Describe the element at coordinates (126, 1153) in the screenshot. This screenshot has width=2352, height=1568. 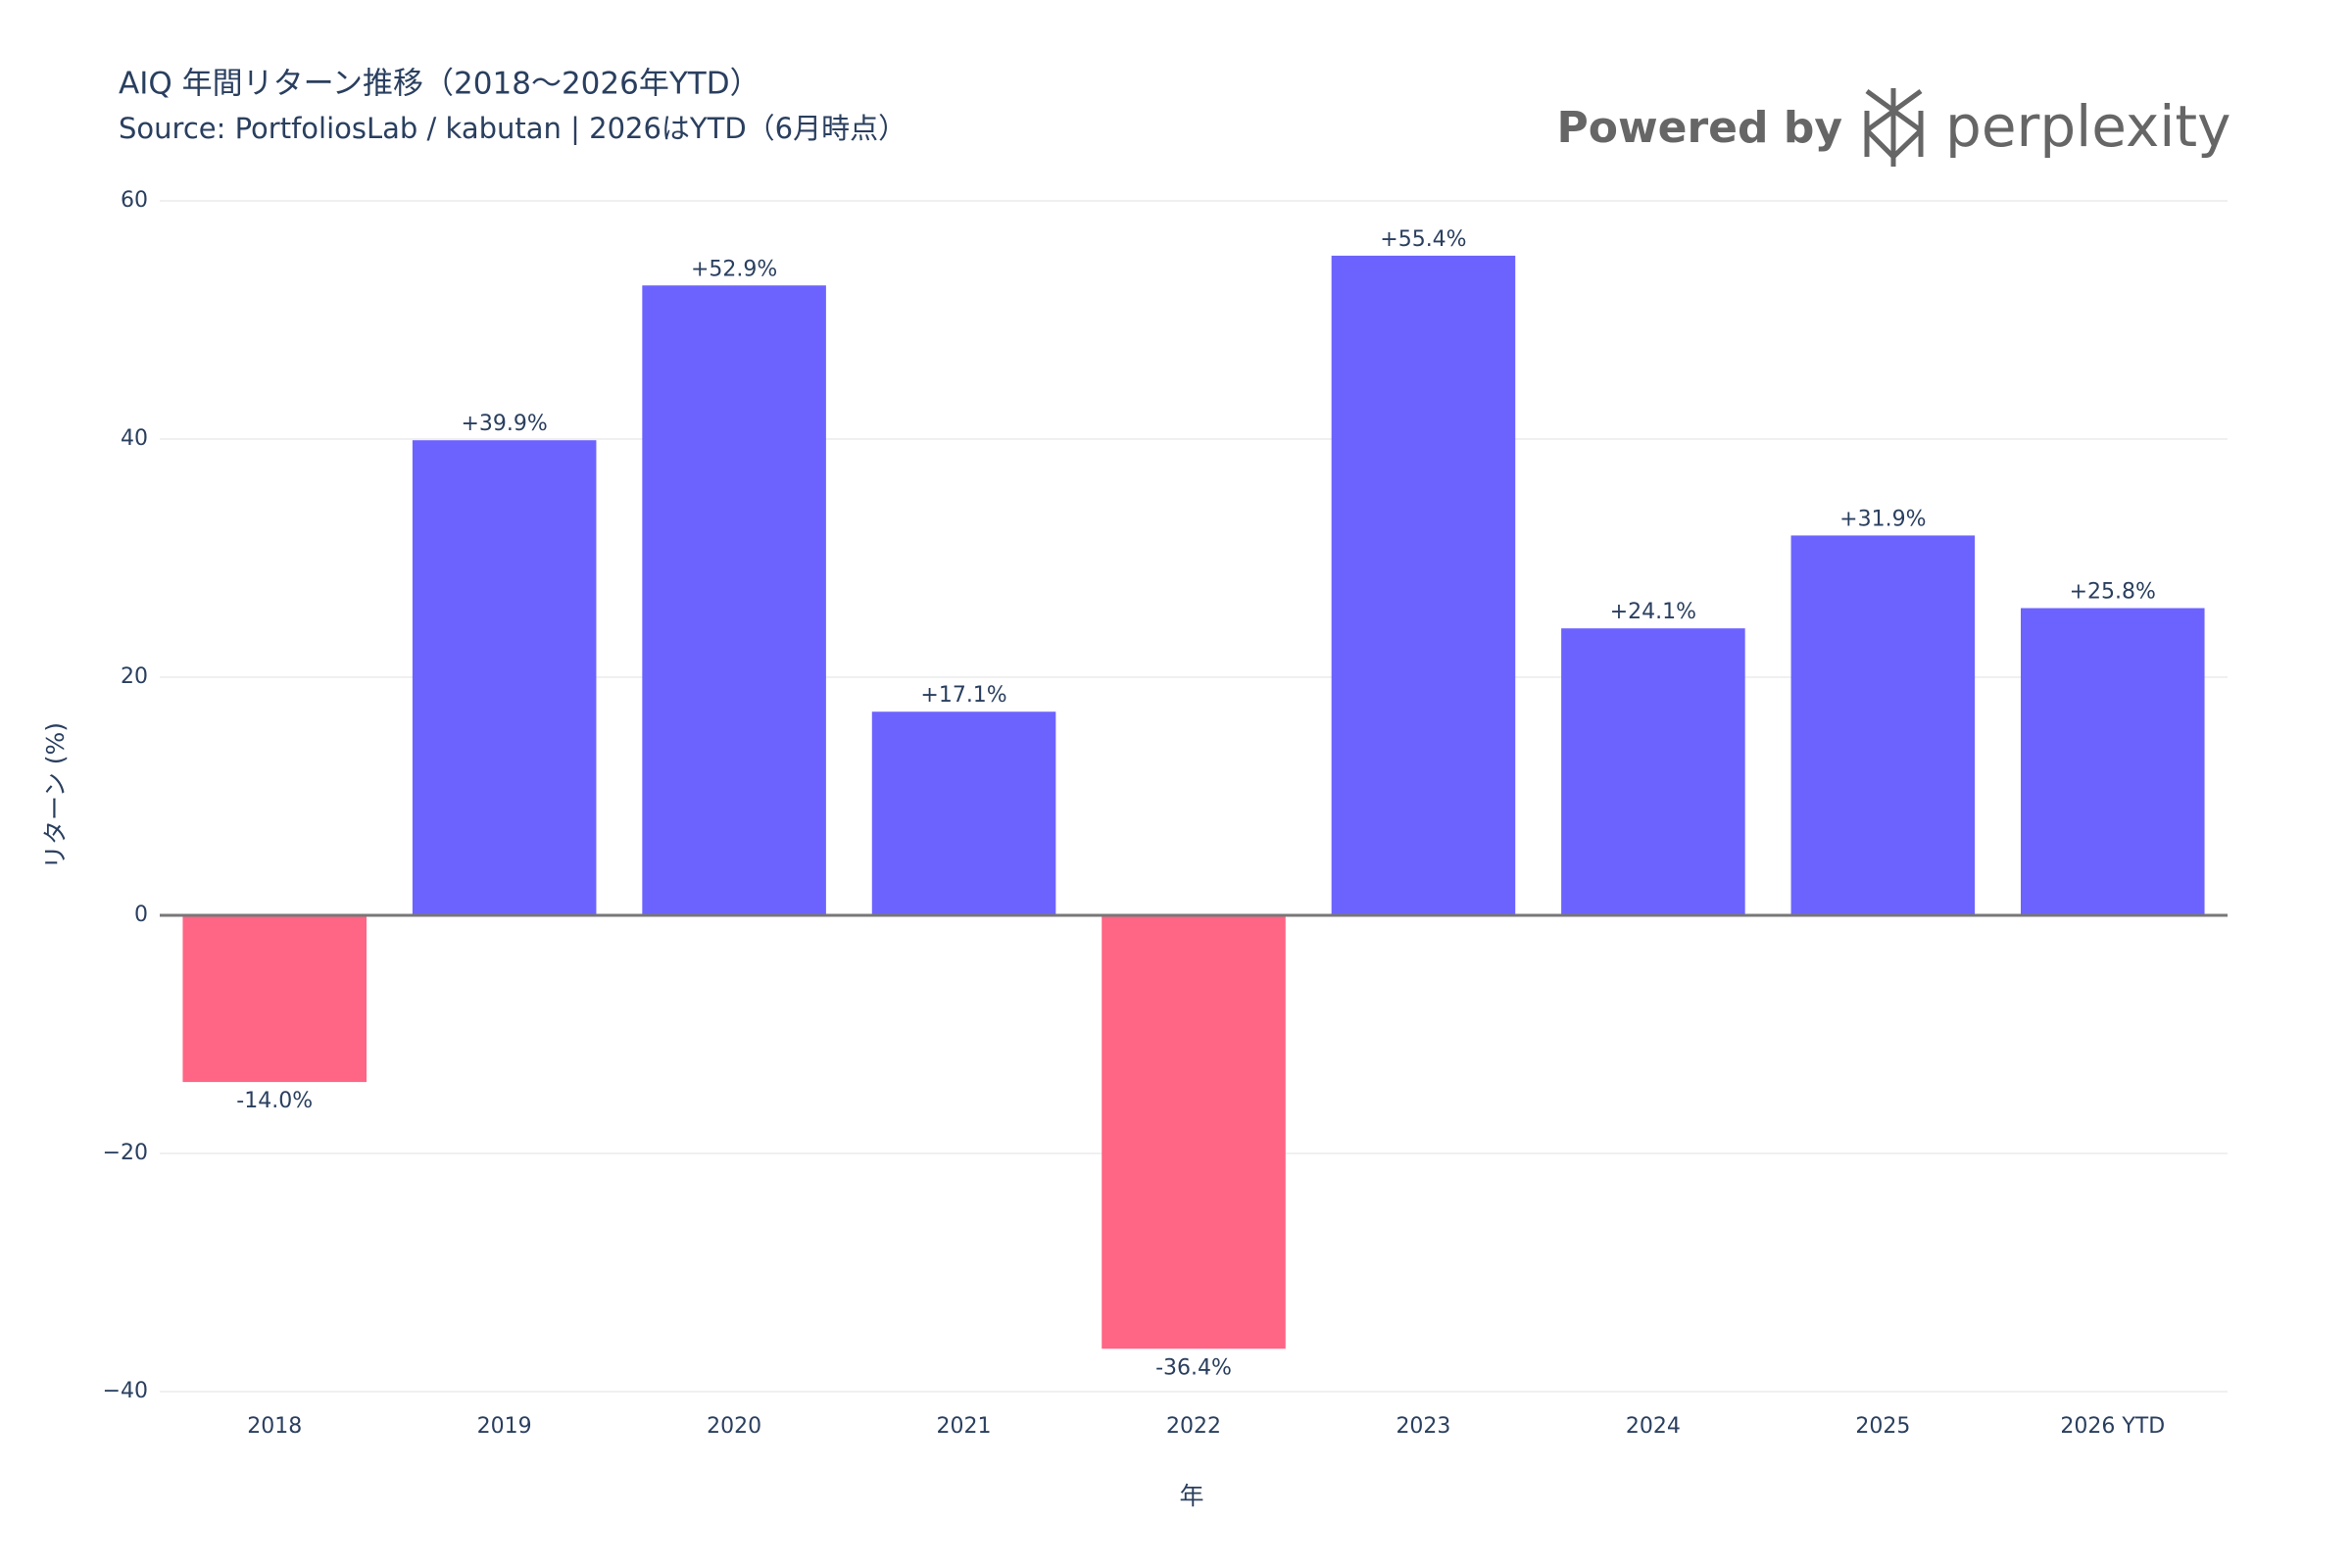
I see `y-tick-label: −20` at that location.